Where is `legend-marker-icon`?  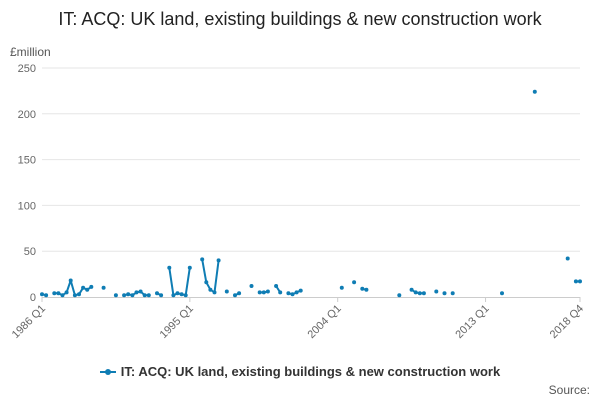
legend-marker-icon is located at coordinates (107, 371).